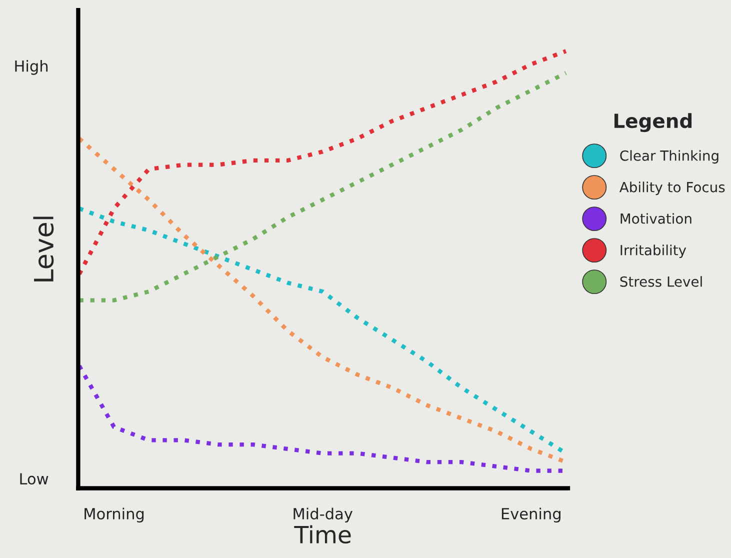 The height and width of the screenshot is (558, 731). Describe the element at coordinates (669, 157) in the screenshot. I see `legend-label: Clear Thinking` at that location.